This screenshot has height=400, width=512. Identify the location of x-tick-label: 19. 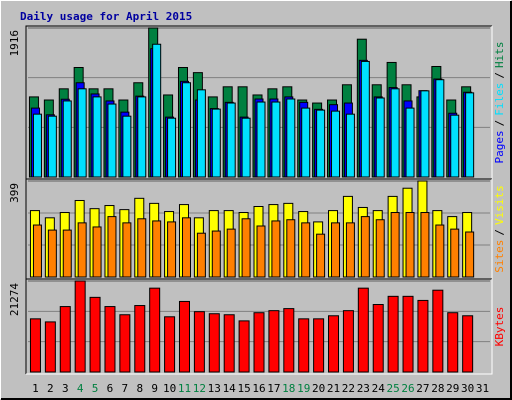
(303, 388).